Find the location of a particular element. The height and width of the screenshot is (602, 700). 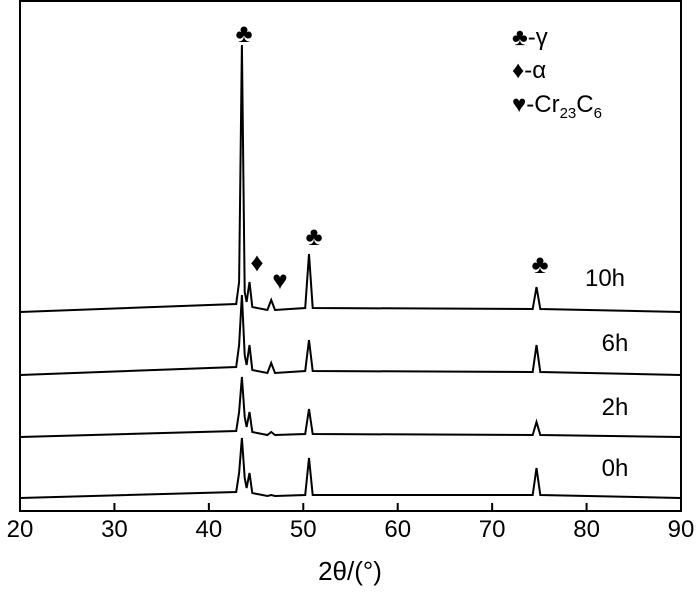

legend-text: -Cr is located at coordinates (542, 104).